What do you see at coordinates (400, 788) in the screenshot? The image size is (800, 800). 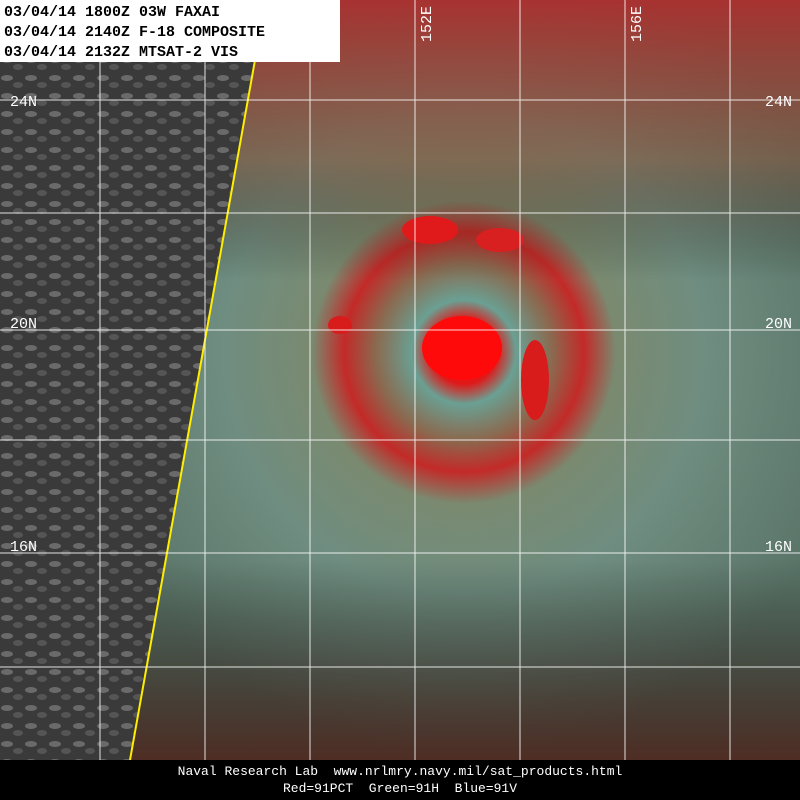 I see `footer-line: Red=91PCT Green=91H Blue=91V` at bounding box center [400, 788].